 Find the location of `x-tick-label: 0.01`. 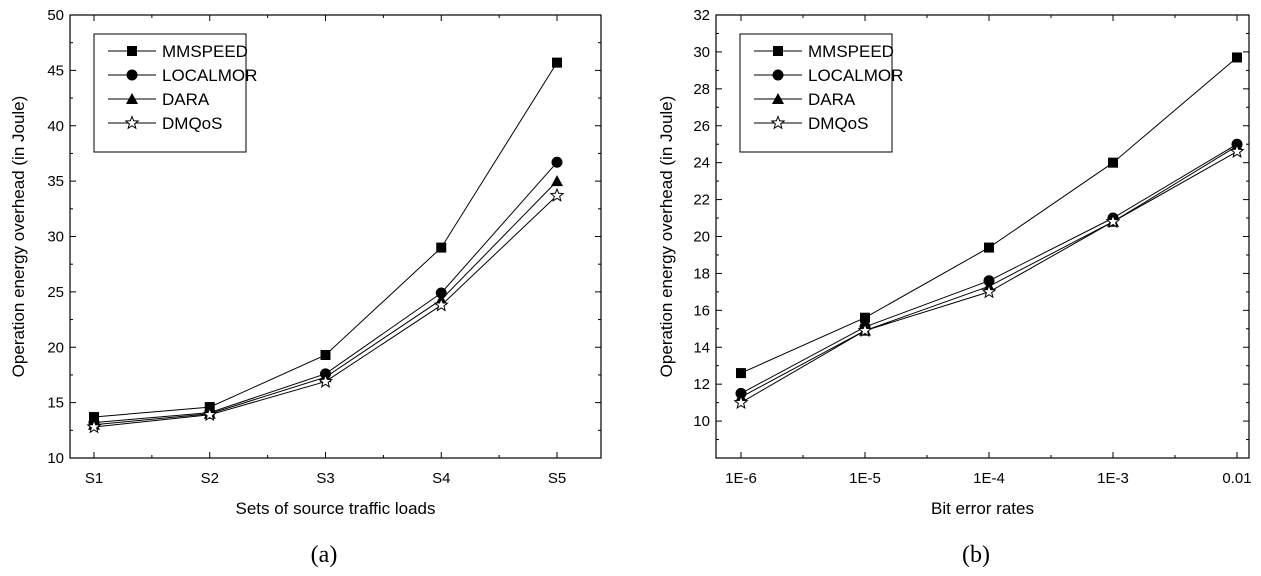

x-tick-label: 0.01 is located at coordinates (1236, 478).